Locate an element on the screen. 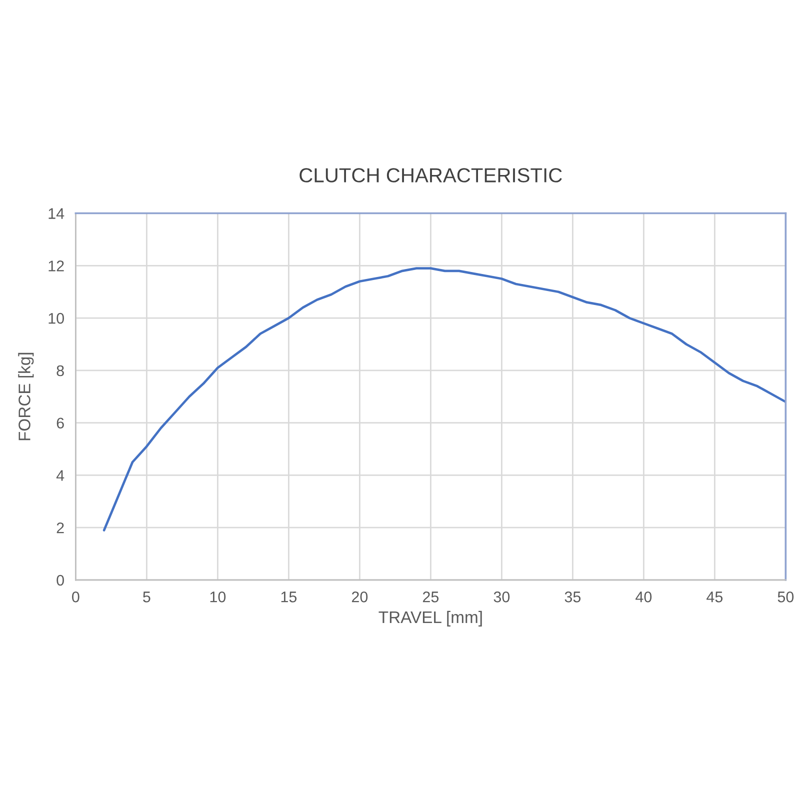 The image size is (800, 800). x-tick-label: 10 is located at coordinates (218, 597).